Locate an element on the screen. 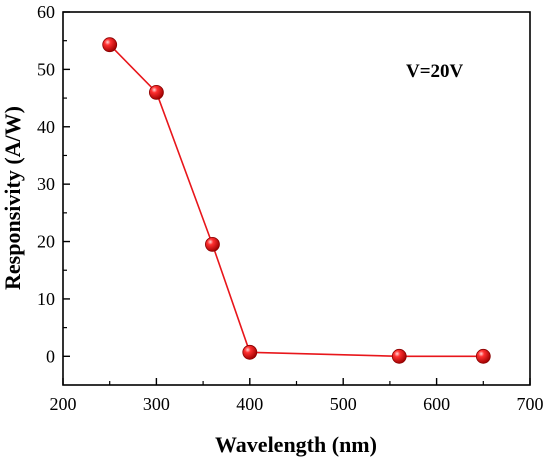 This screenshot has height=463, width=550. y-tick-label: 60 is located at coordinates (46, 12).